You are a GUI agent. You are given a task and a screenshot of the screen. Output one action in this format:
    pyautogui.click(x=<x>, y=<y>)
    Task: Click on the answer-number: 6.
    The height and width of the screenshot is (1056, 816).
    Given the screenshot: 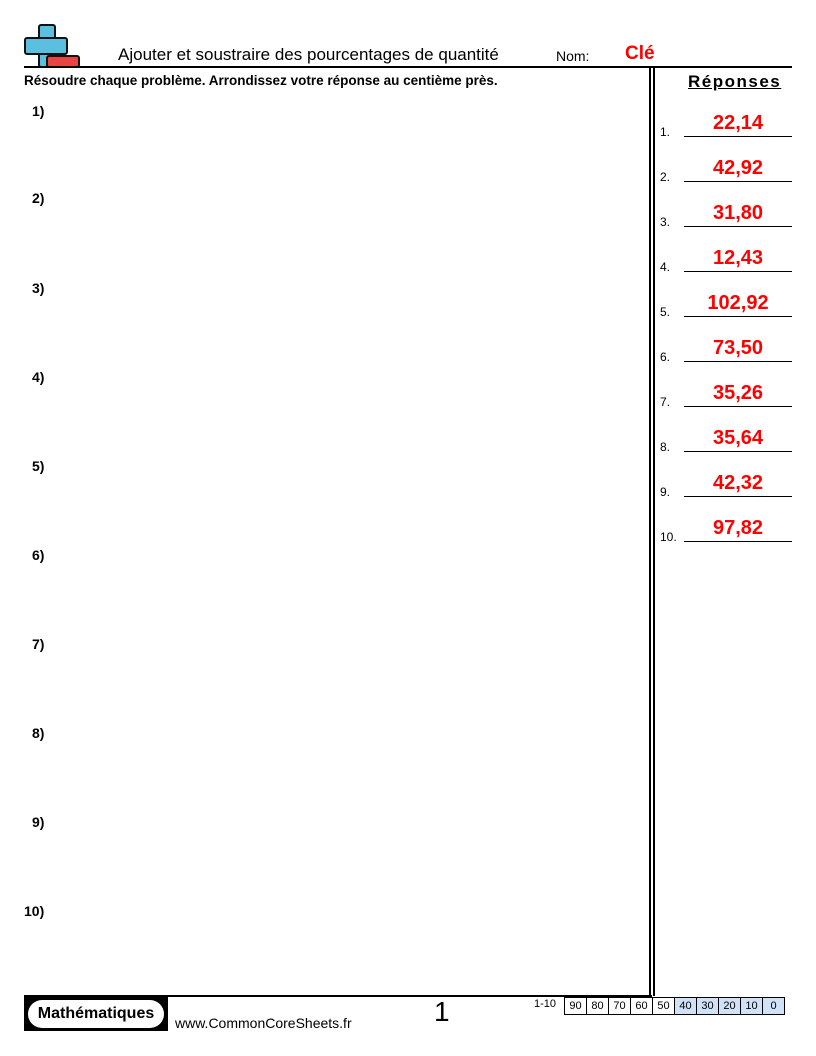 What is the action you would take?
    pyautogui.click(x=665, y=357)
    